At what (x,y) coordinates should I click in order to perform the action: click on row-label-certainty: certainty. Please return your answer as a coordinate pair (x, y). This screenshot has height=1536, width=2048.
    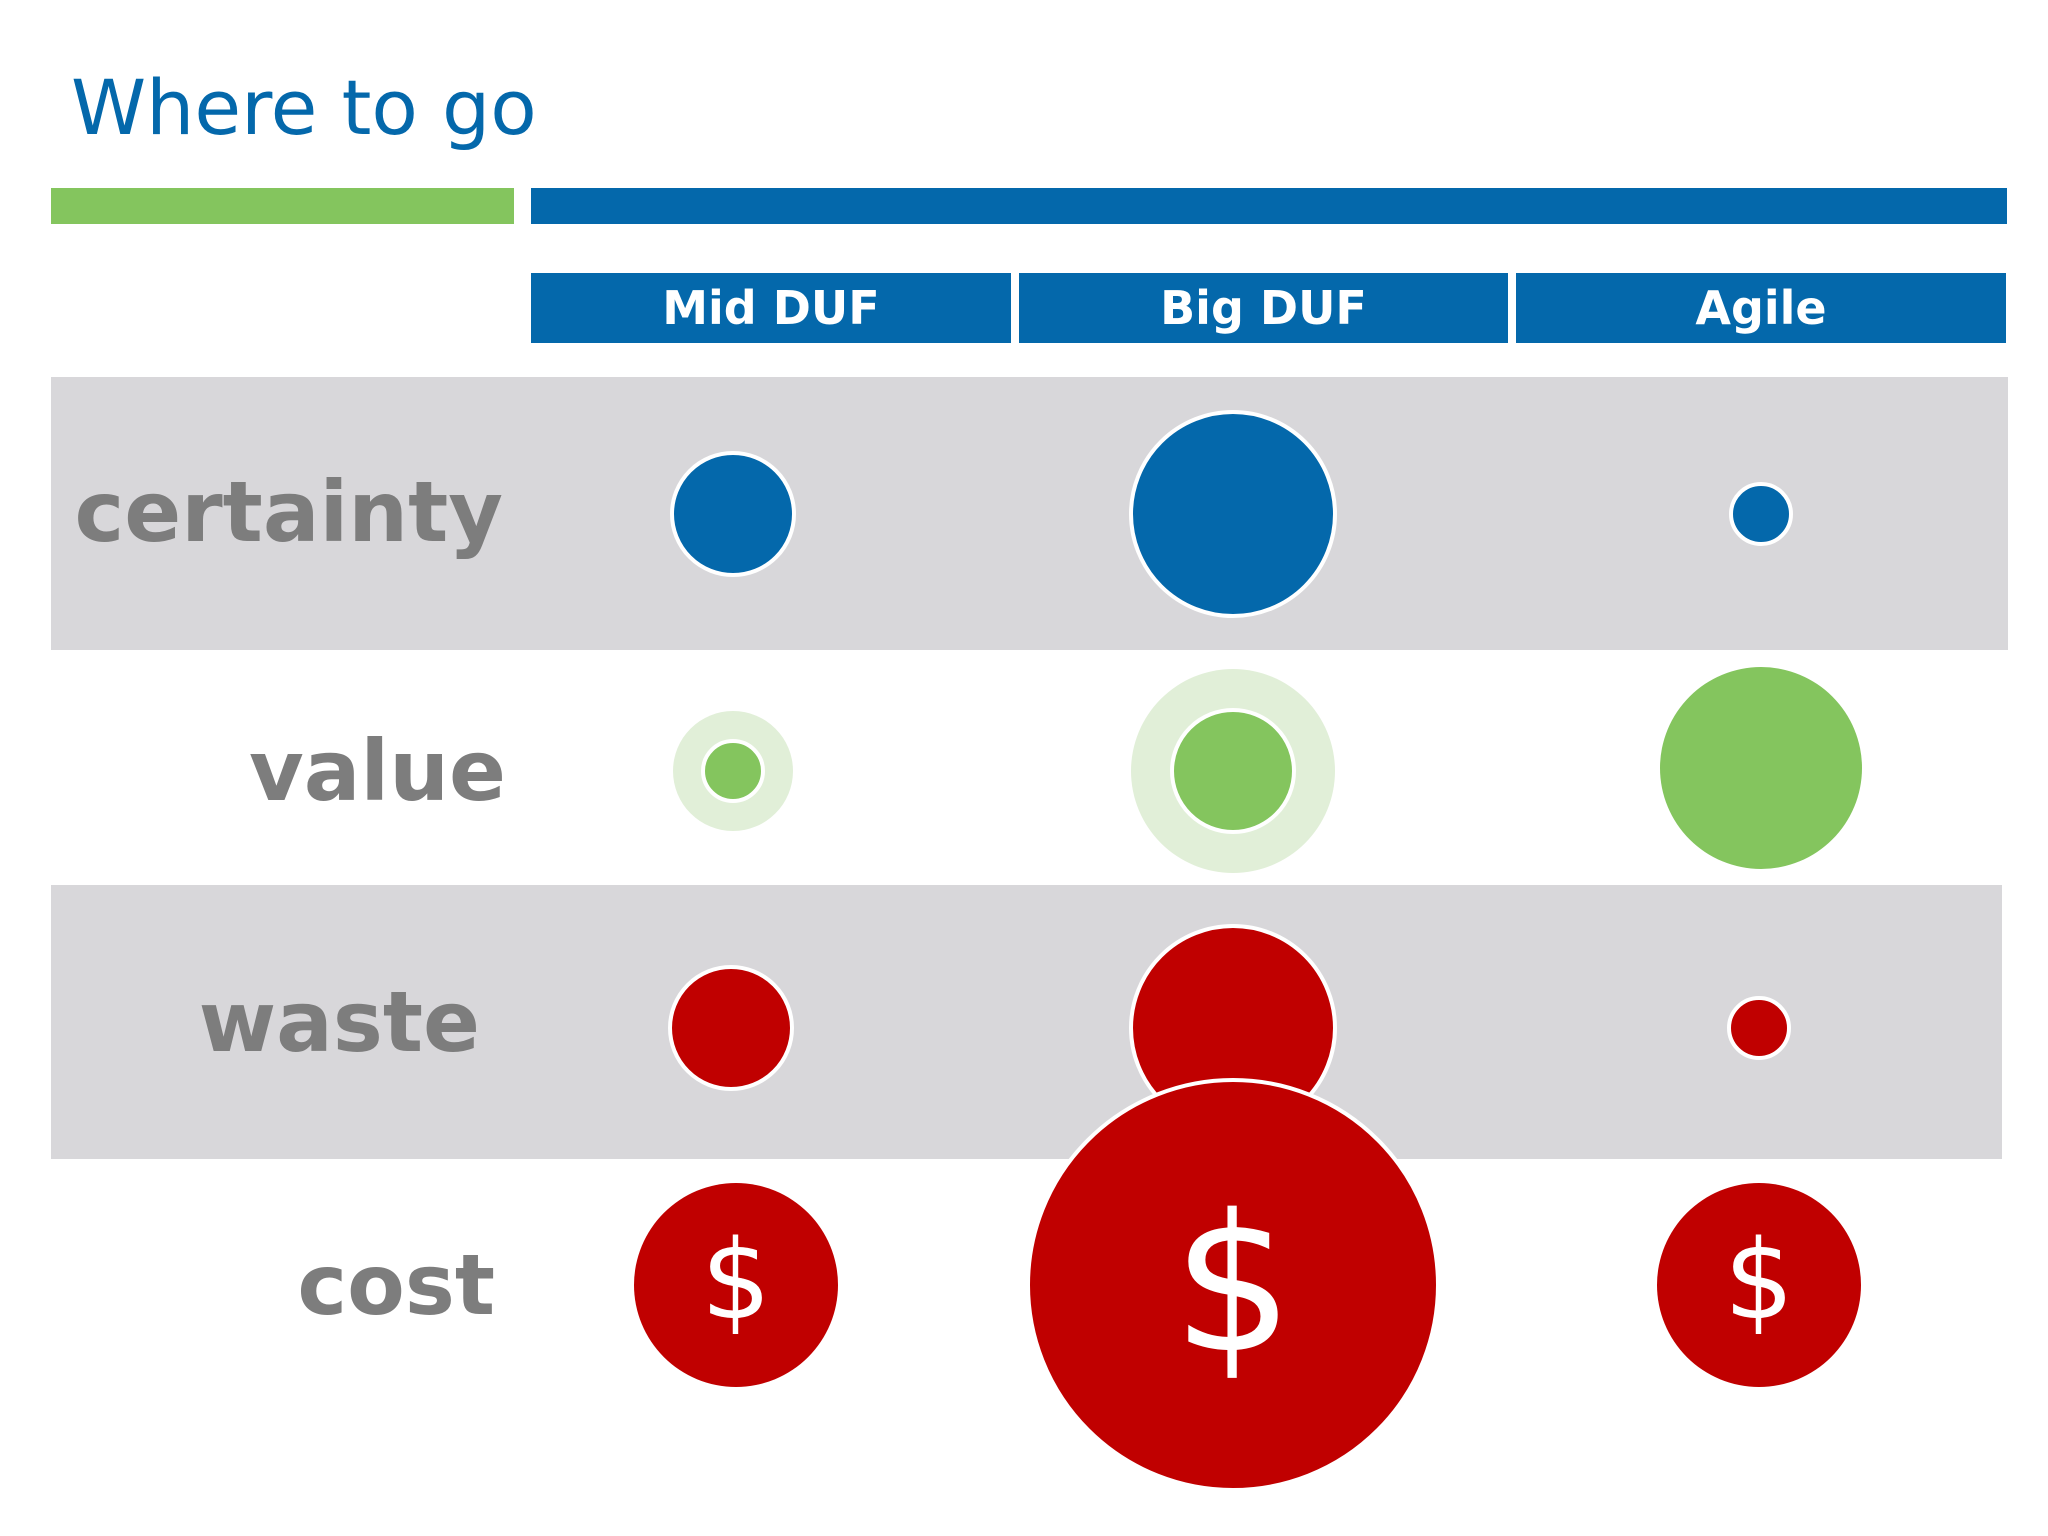
    Looking at the image, I should click on (288, 512).